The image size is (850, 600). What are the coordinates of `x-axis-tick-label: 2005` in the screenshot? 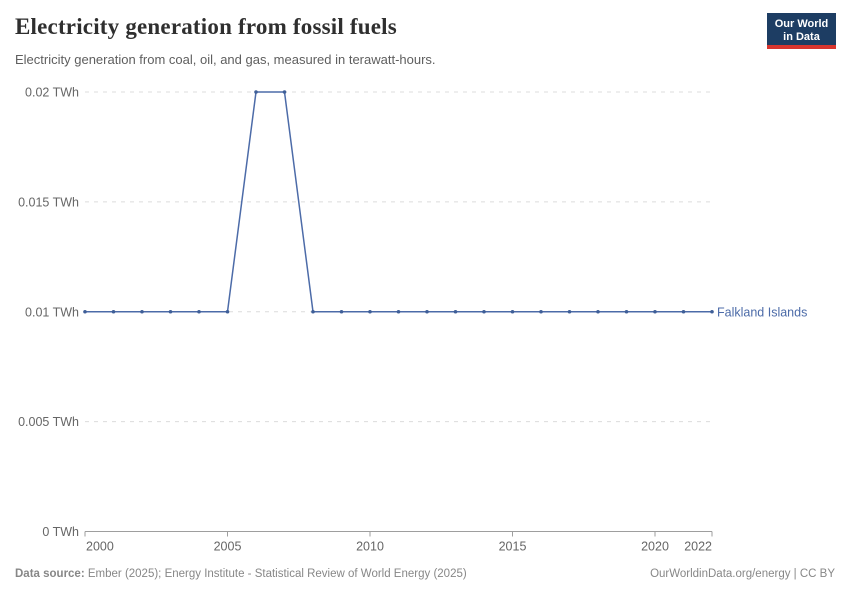 It's located at (228, 547).